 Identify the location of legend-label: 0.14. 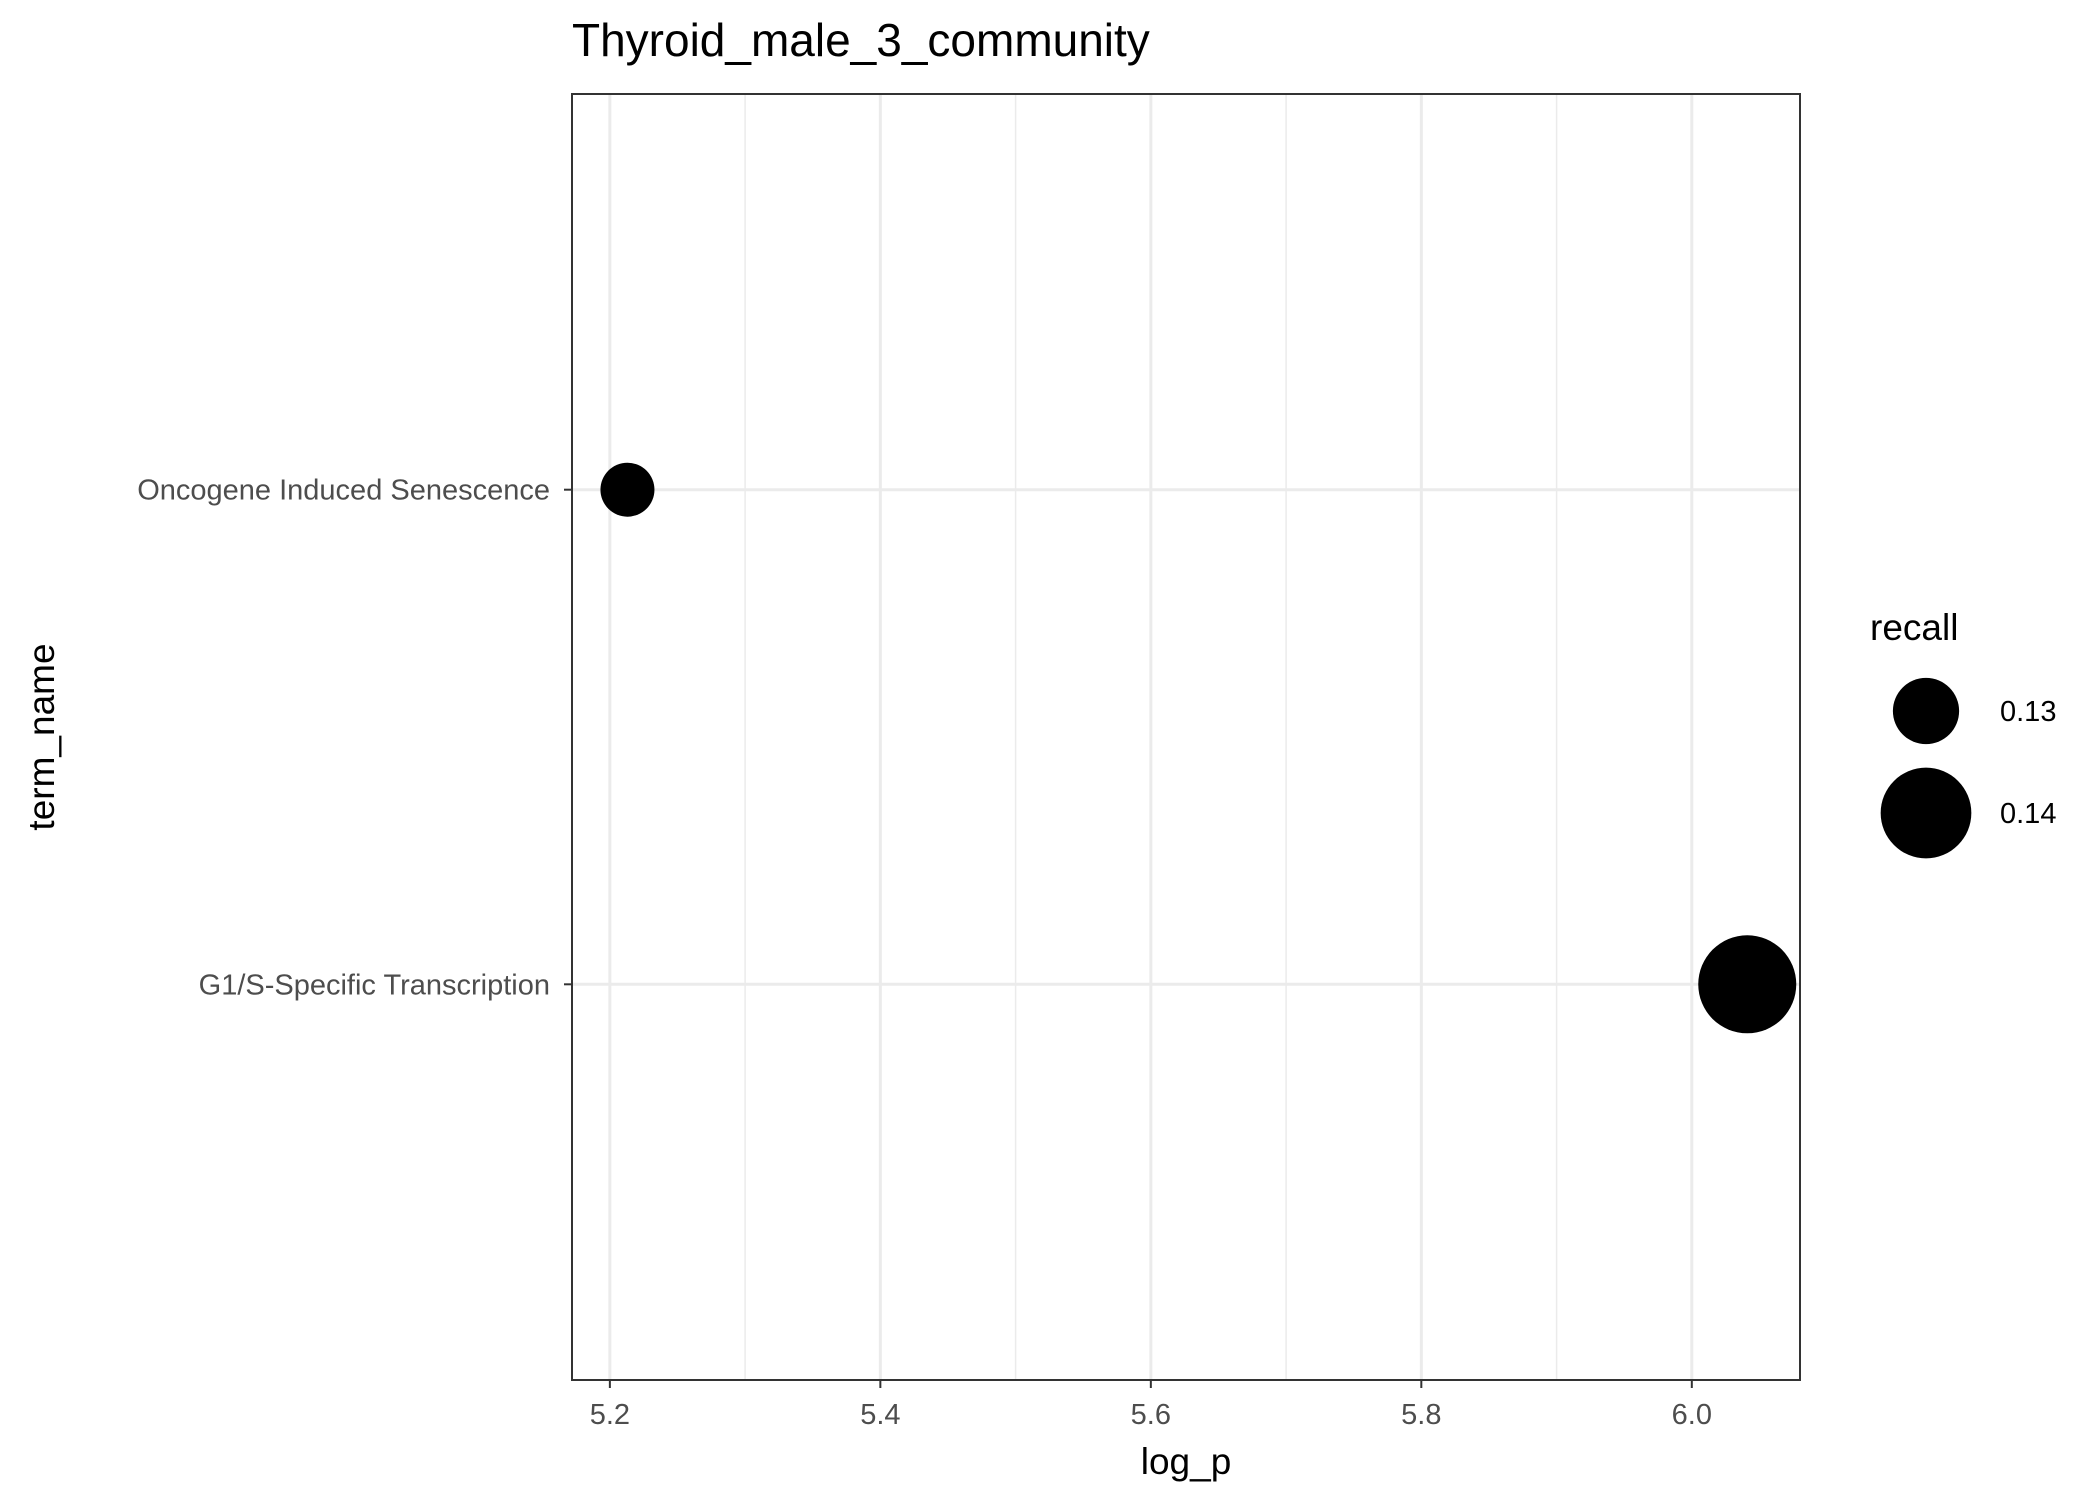
(2028, 814).